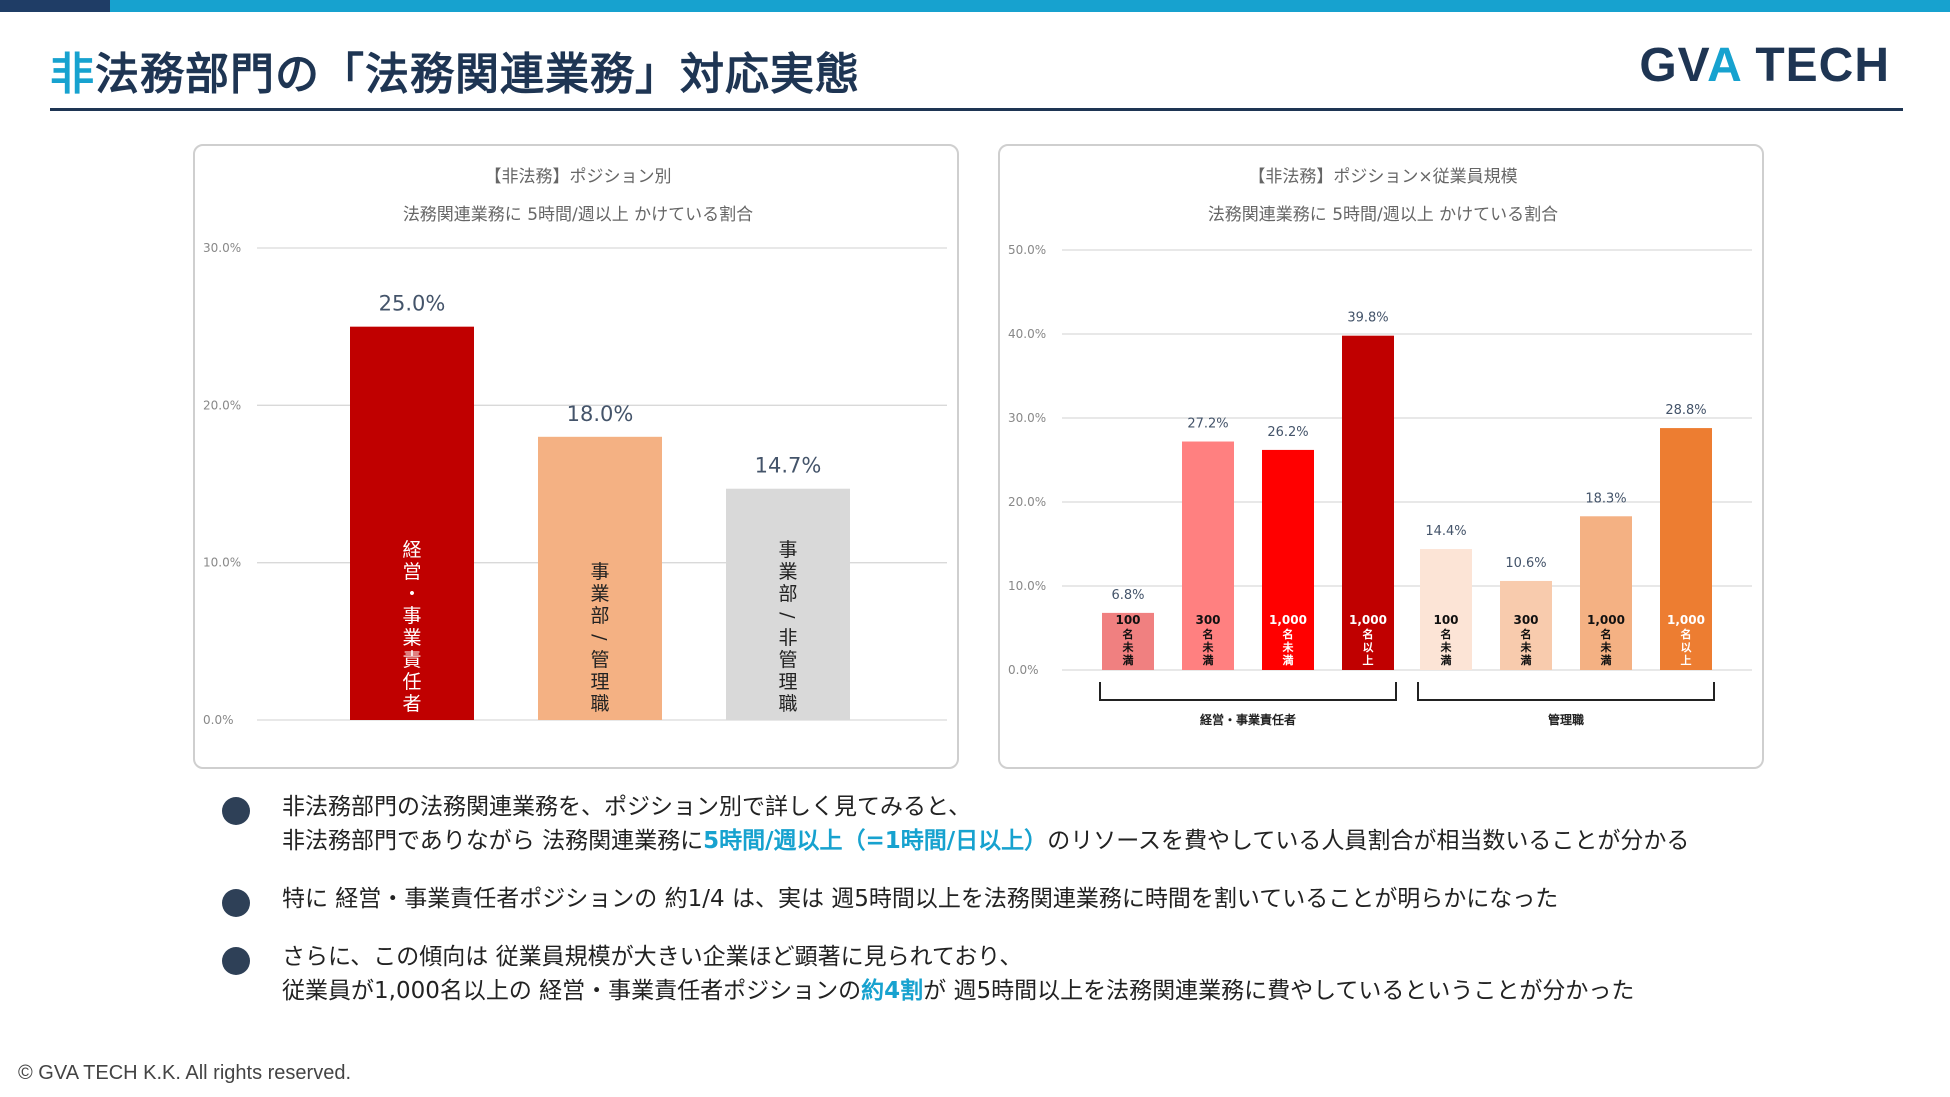  Describe the element at coordinates (572, 991) in the screenshot. I see `bullet-text: 従業員が1,000名以上の 経営・事業責任者ポジションの` at that location.